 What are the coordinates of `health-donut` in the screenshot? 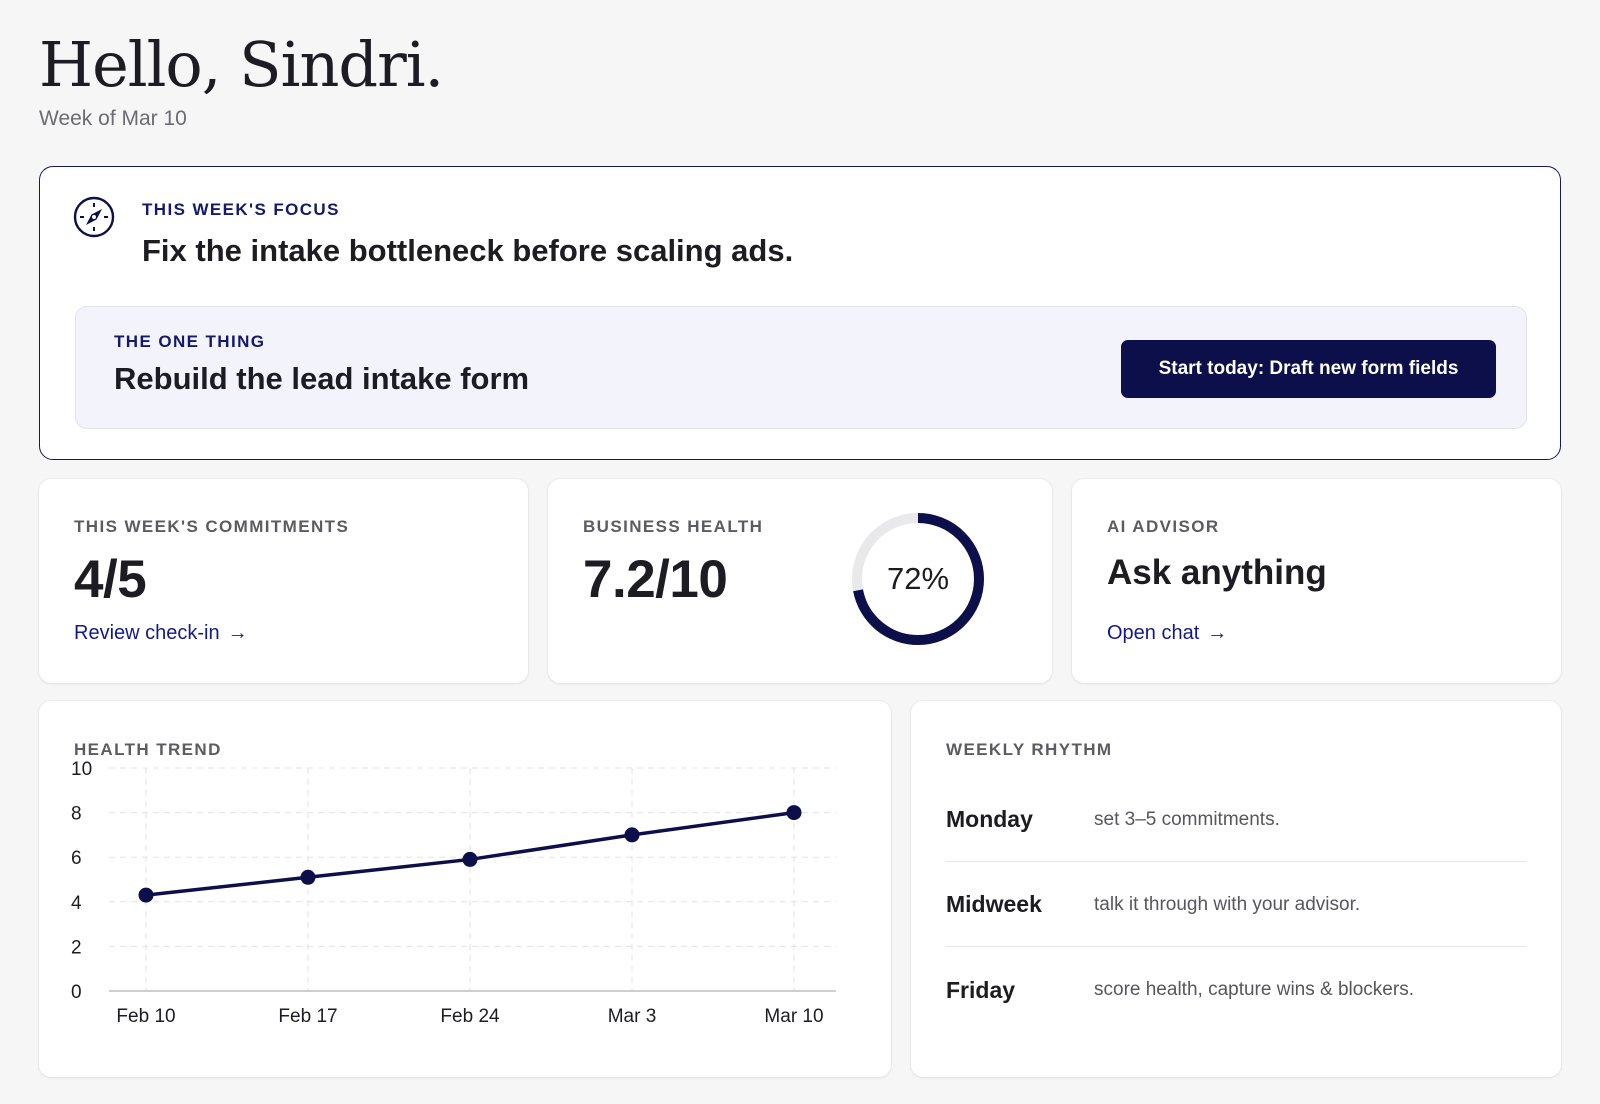 It's located at (918, 579).